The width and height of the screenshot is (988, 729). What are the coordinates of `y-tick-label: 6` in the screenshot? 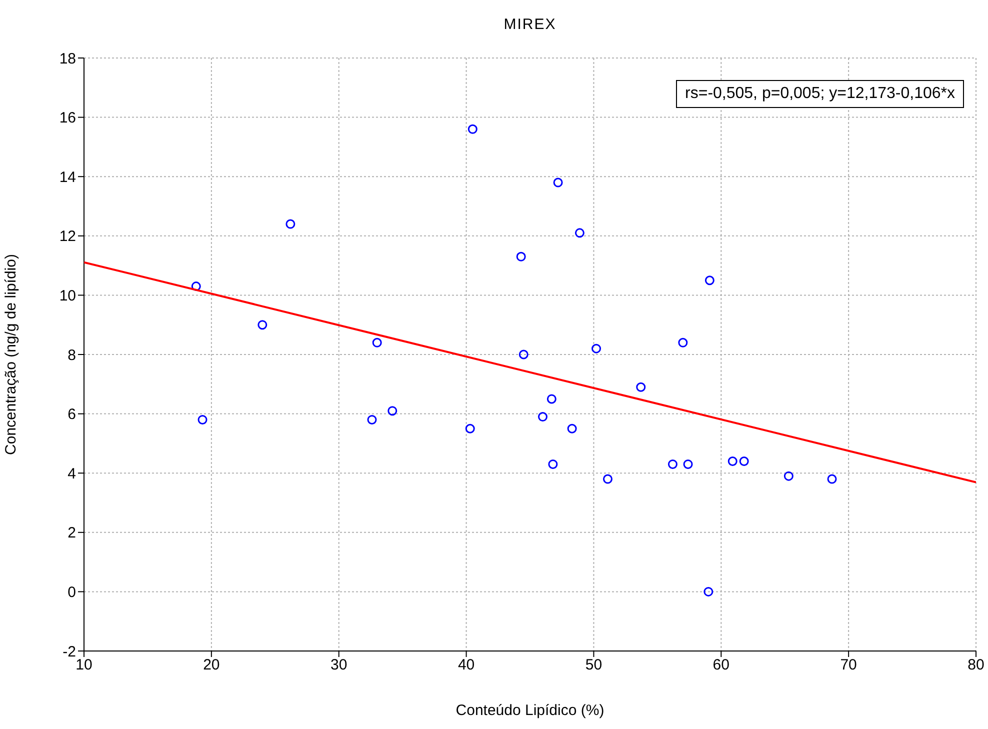 It's located at (72, 415).